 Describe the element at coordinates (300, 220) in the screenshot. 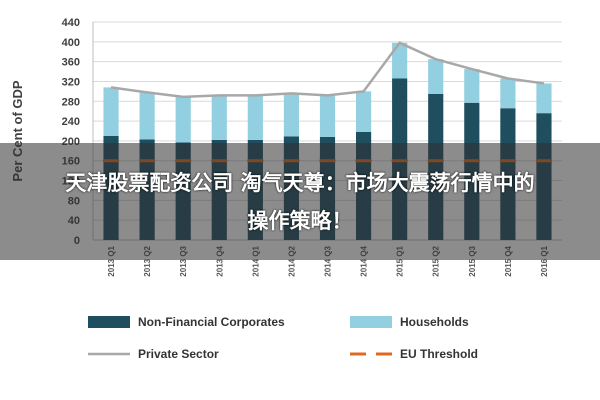

I see `overlay-line-2: 操作策略！` at that location.